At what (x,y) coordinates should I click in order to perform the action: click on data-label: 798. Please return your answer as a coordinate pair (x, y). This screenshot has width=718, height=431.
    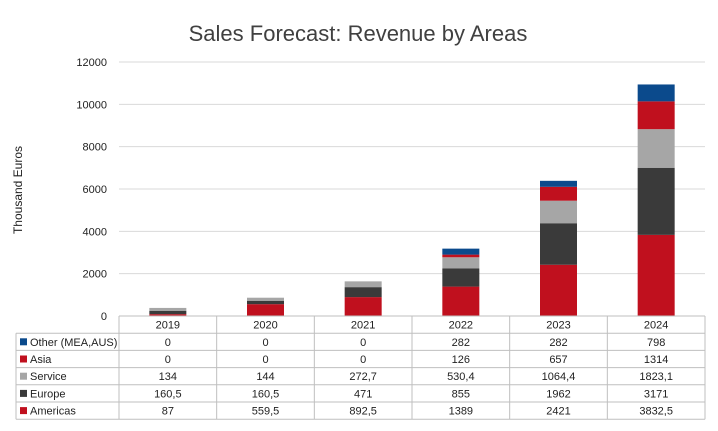
    Looking at the image, I should click on (656, 343).